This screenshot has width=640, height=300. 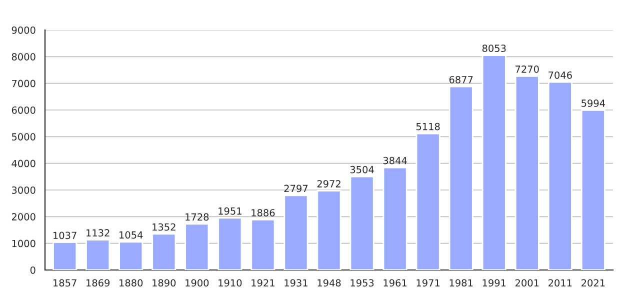 I want to click on x-tick-label: 1981, so click(x=461, y=283).